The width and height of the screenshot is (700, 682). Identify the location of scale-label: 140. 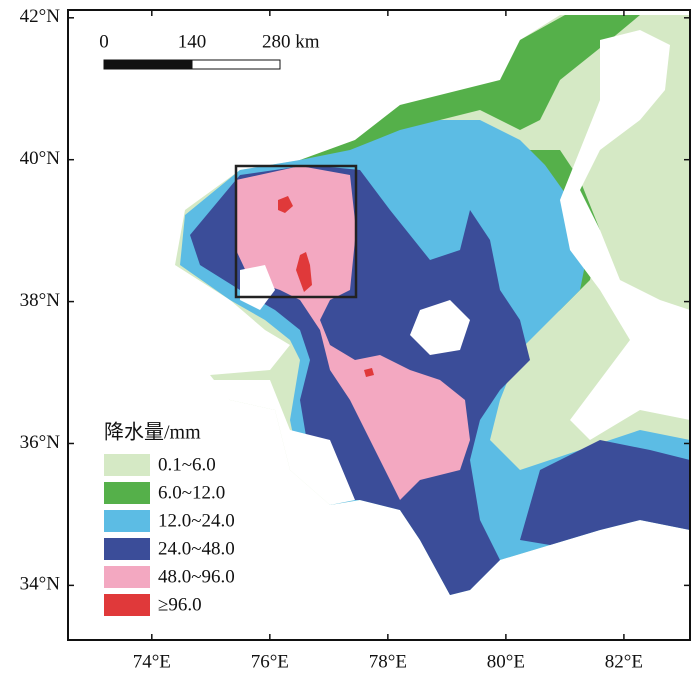
(192, 41).